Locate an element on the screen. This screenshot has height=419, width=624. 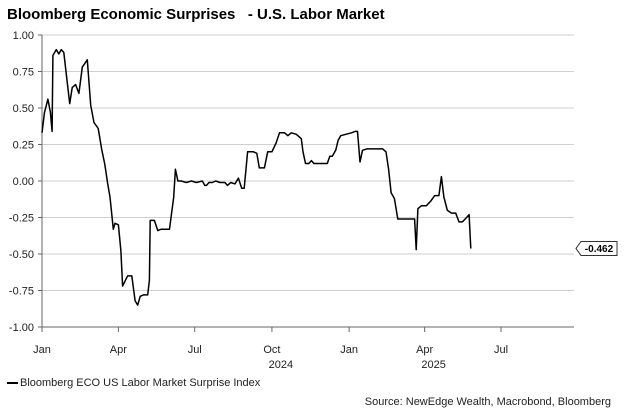
legend-swatch is located at coordinates (12, 383).